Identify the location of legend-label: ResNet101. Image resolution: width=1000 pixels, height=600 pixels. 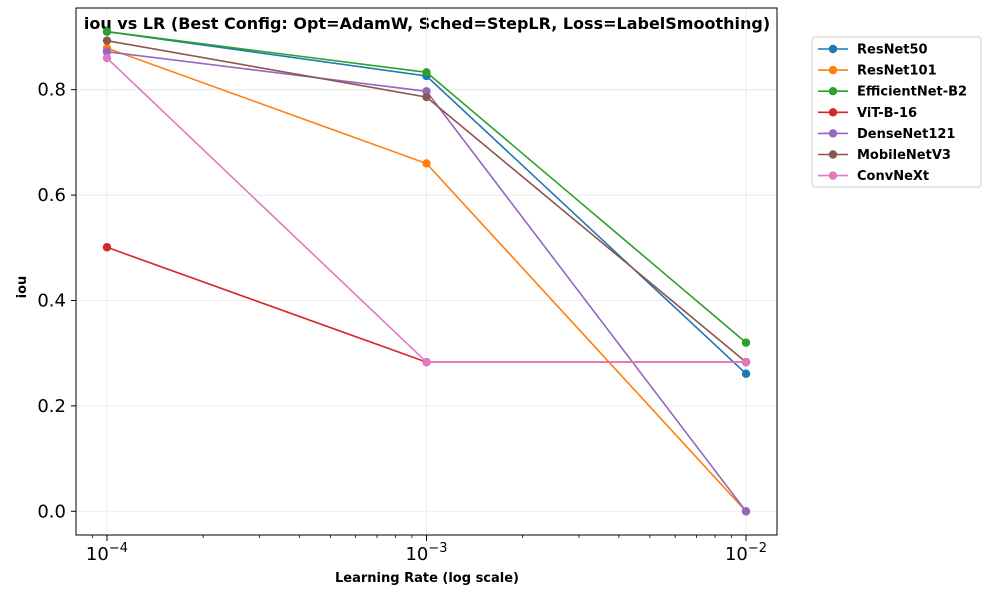
(897, 71).